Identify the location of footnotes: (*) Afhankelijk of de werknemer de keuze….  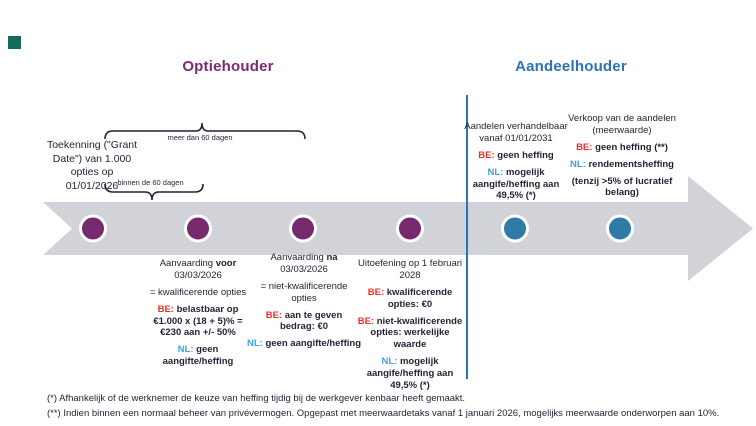
(383, 406).